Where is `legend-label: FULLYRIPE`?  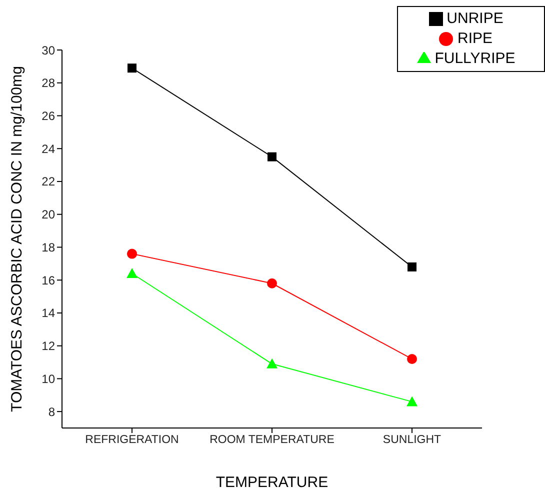 legend-label: FULLYRIPE is located at coordinates (475, 58).